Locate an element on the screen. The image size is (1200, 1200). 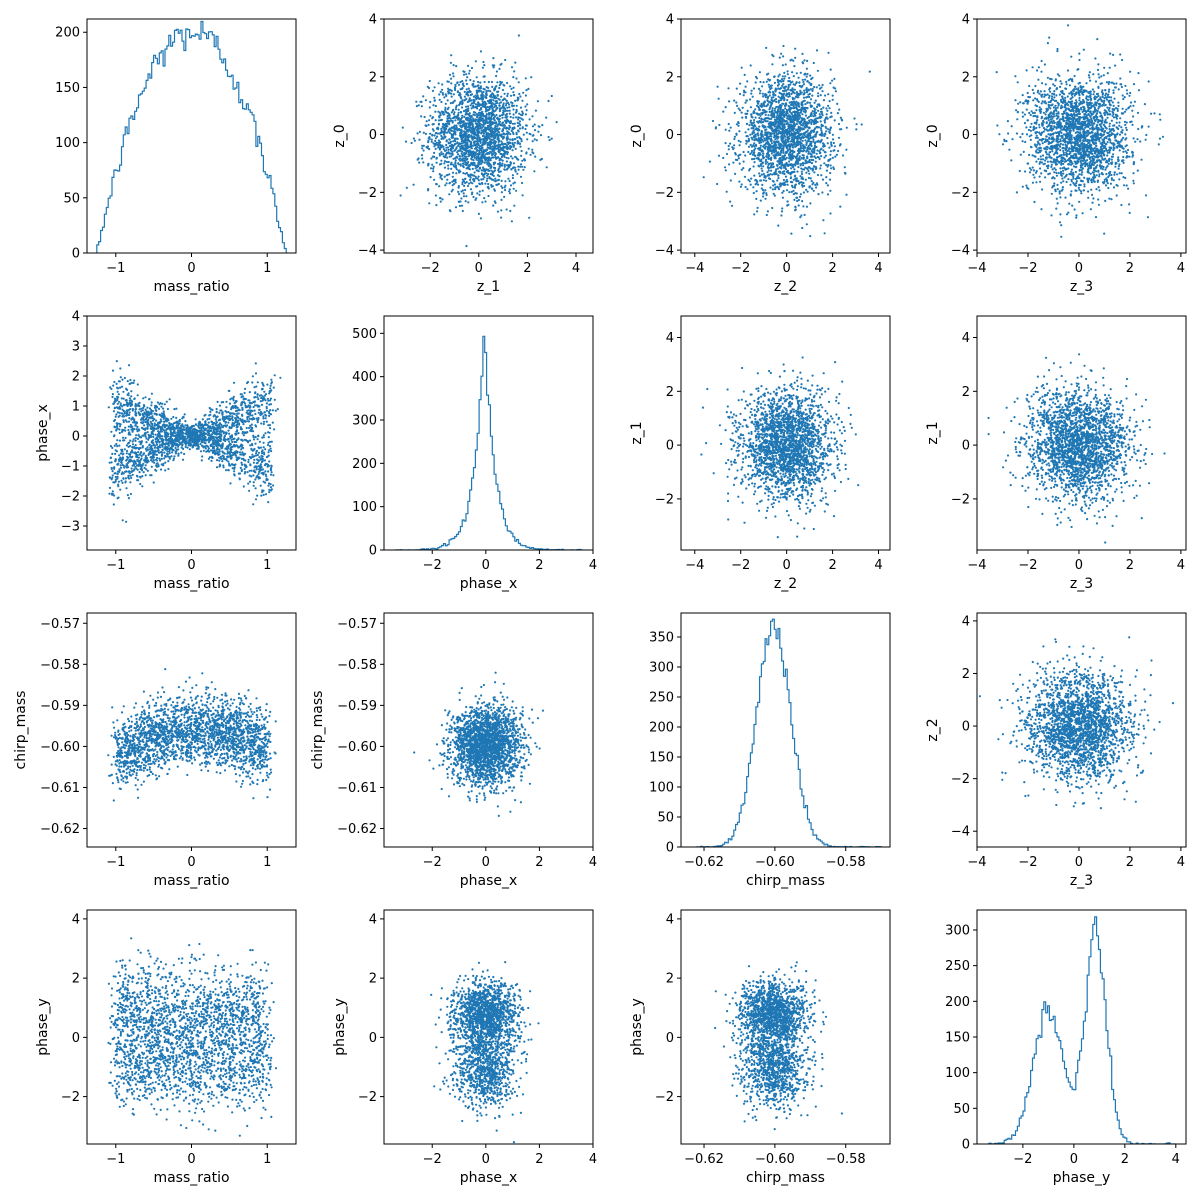
y-tick-label: 2 is located at coordinates (670, 77).